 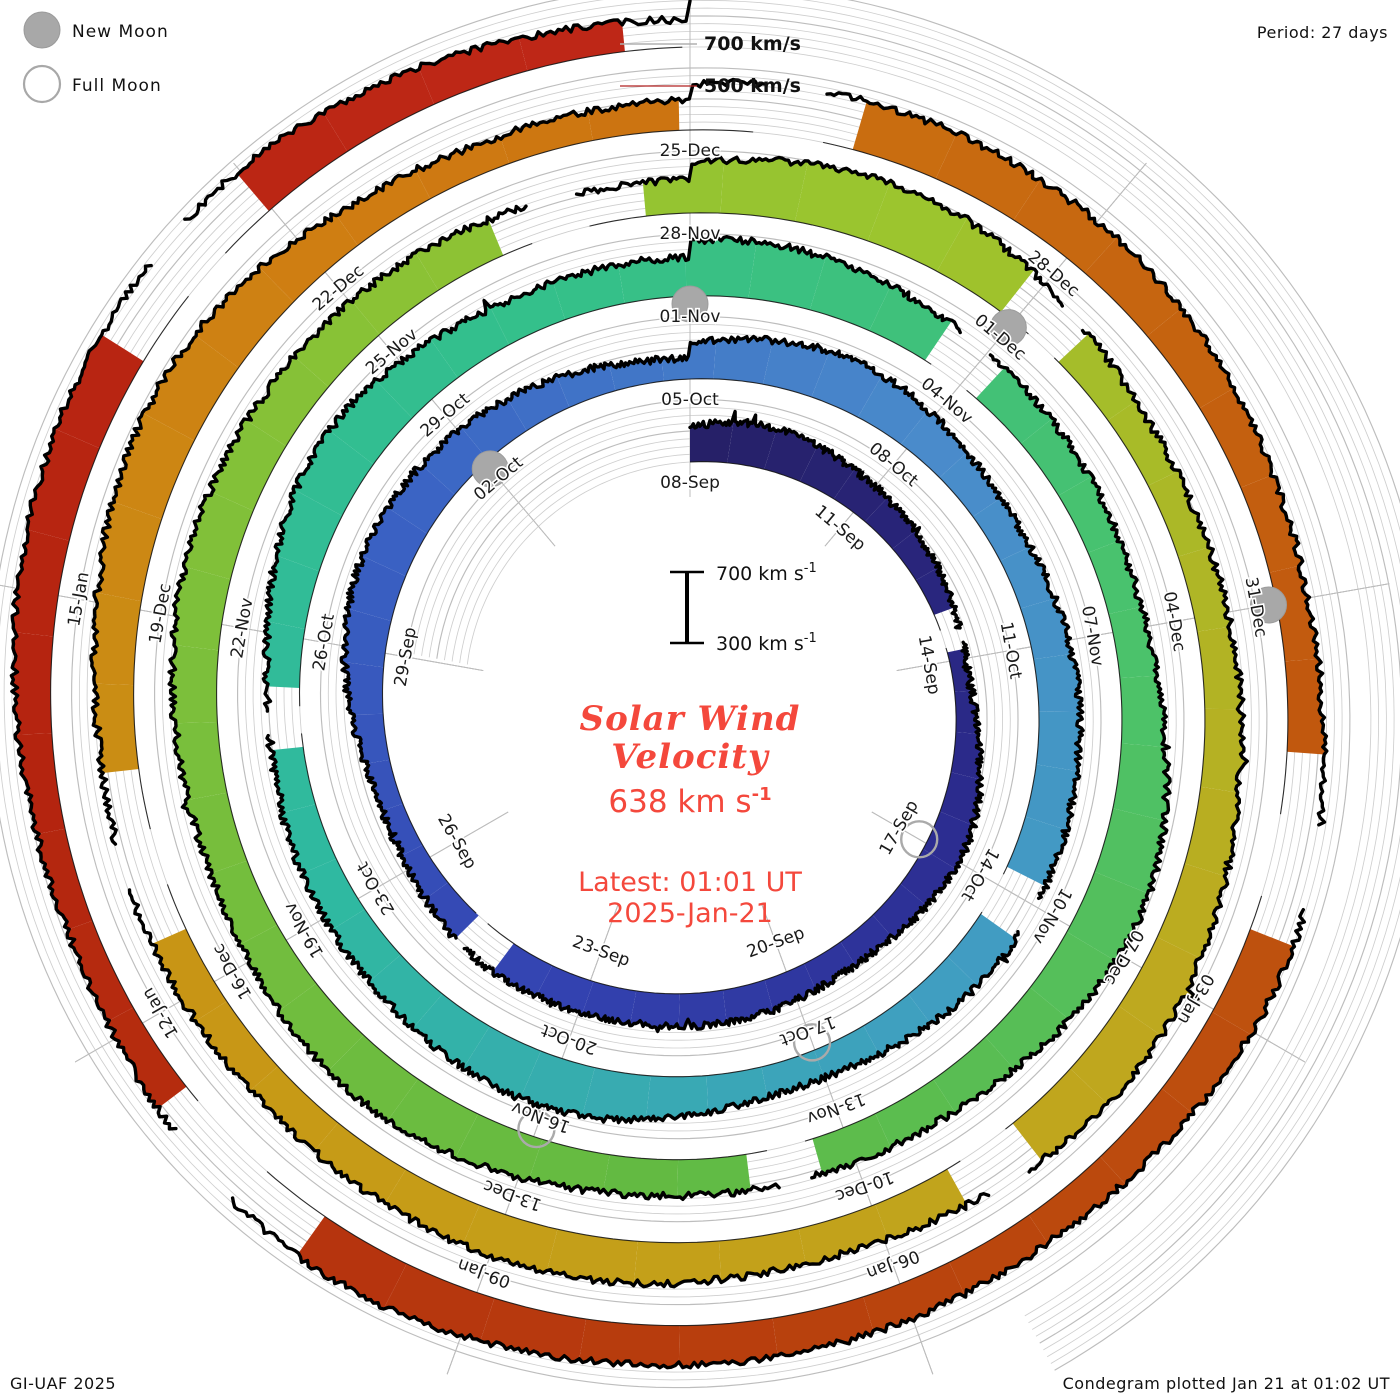 What do you see at coordinates (760, 574) in the screenshot?
I see `calibration-top-value: 700 km s` at bounding box center [760, 574].